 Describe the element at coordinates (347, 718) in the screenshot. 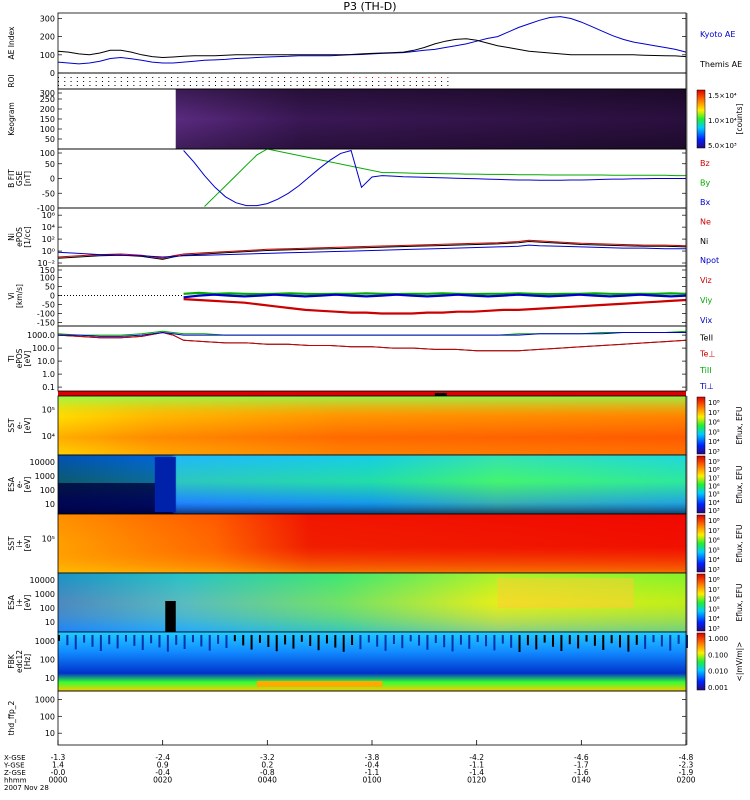

I see `panel-ffp: thd_ffp_2 10 100 1000` at that location.